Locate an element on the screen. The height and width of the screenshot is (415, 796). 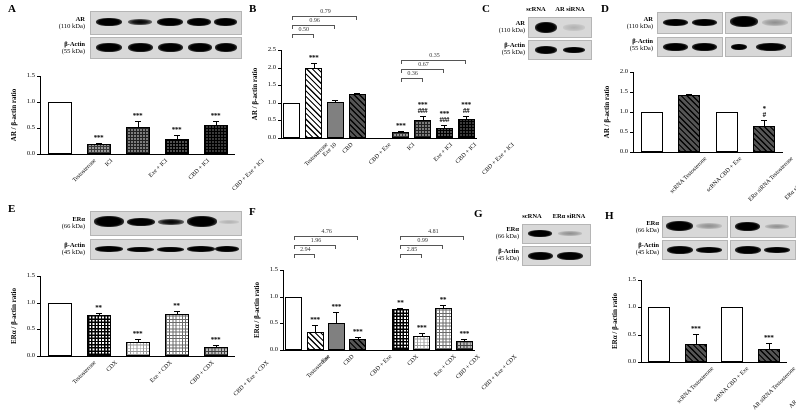
x-tick-label: Exe + ICI is located at coordinates (158, 169).